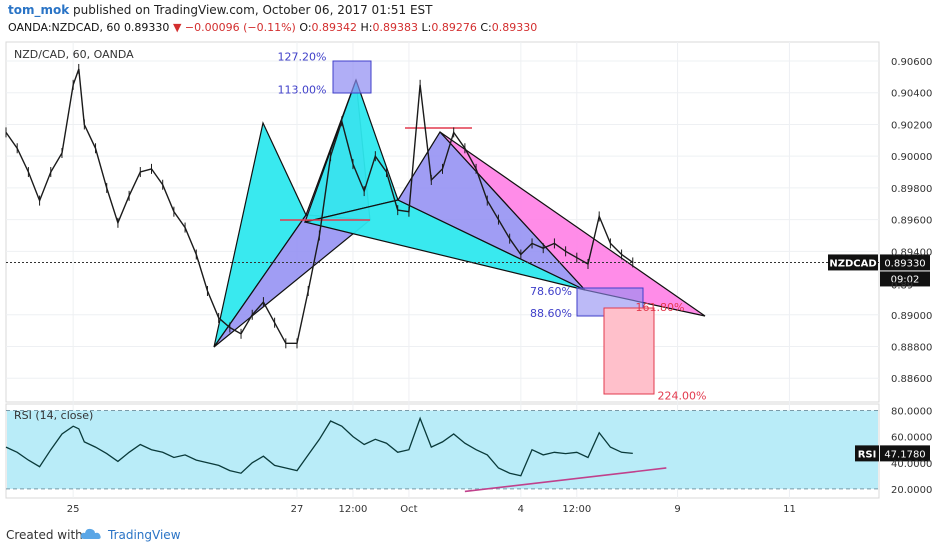 Image resolution: width=932 pixels, height=550 pixels. I want to click on price-tick-label: 0.90600, so click(911, 62).